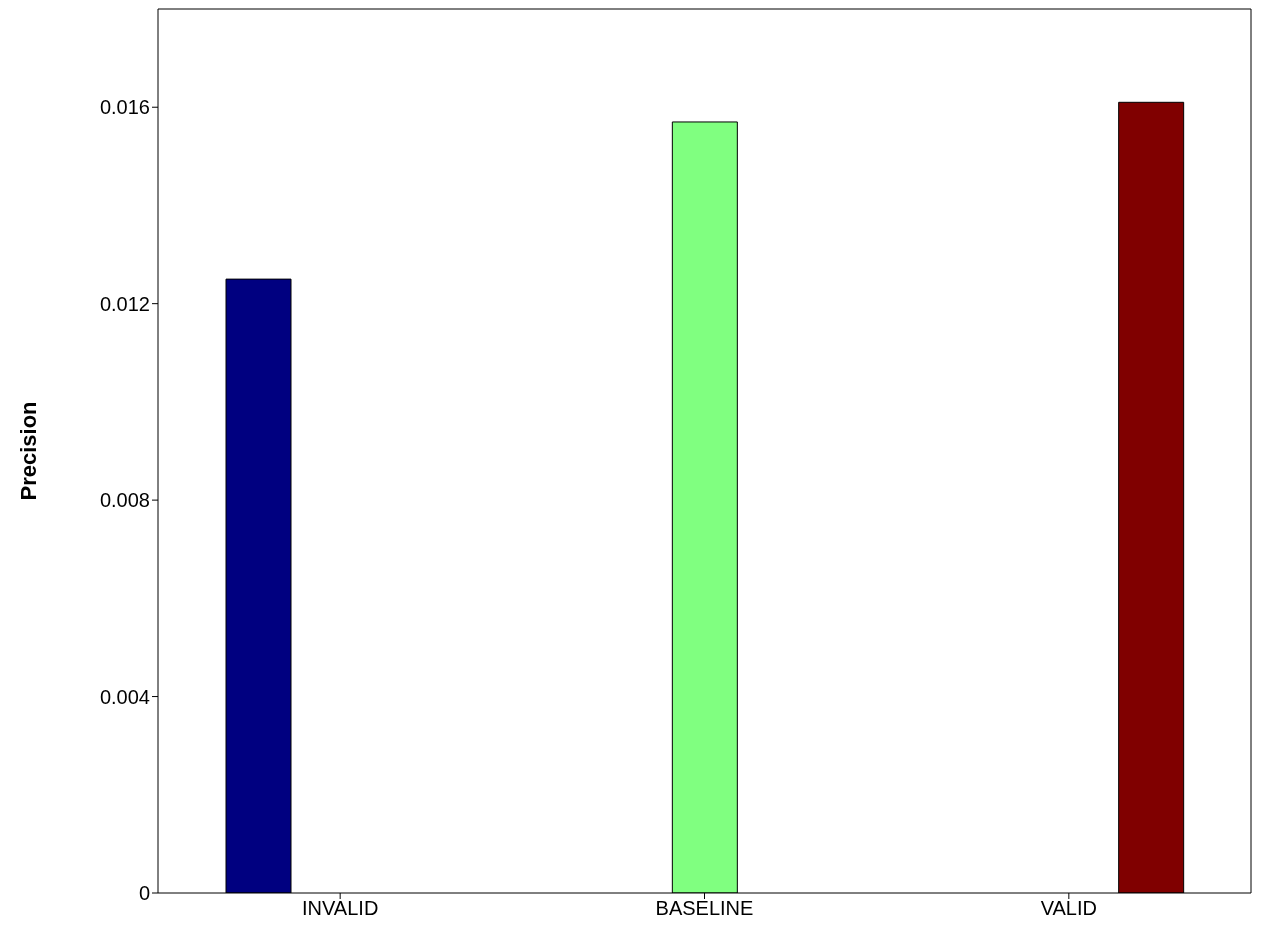  I want to click on y-tick-label: 0, so click(144, 893).